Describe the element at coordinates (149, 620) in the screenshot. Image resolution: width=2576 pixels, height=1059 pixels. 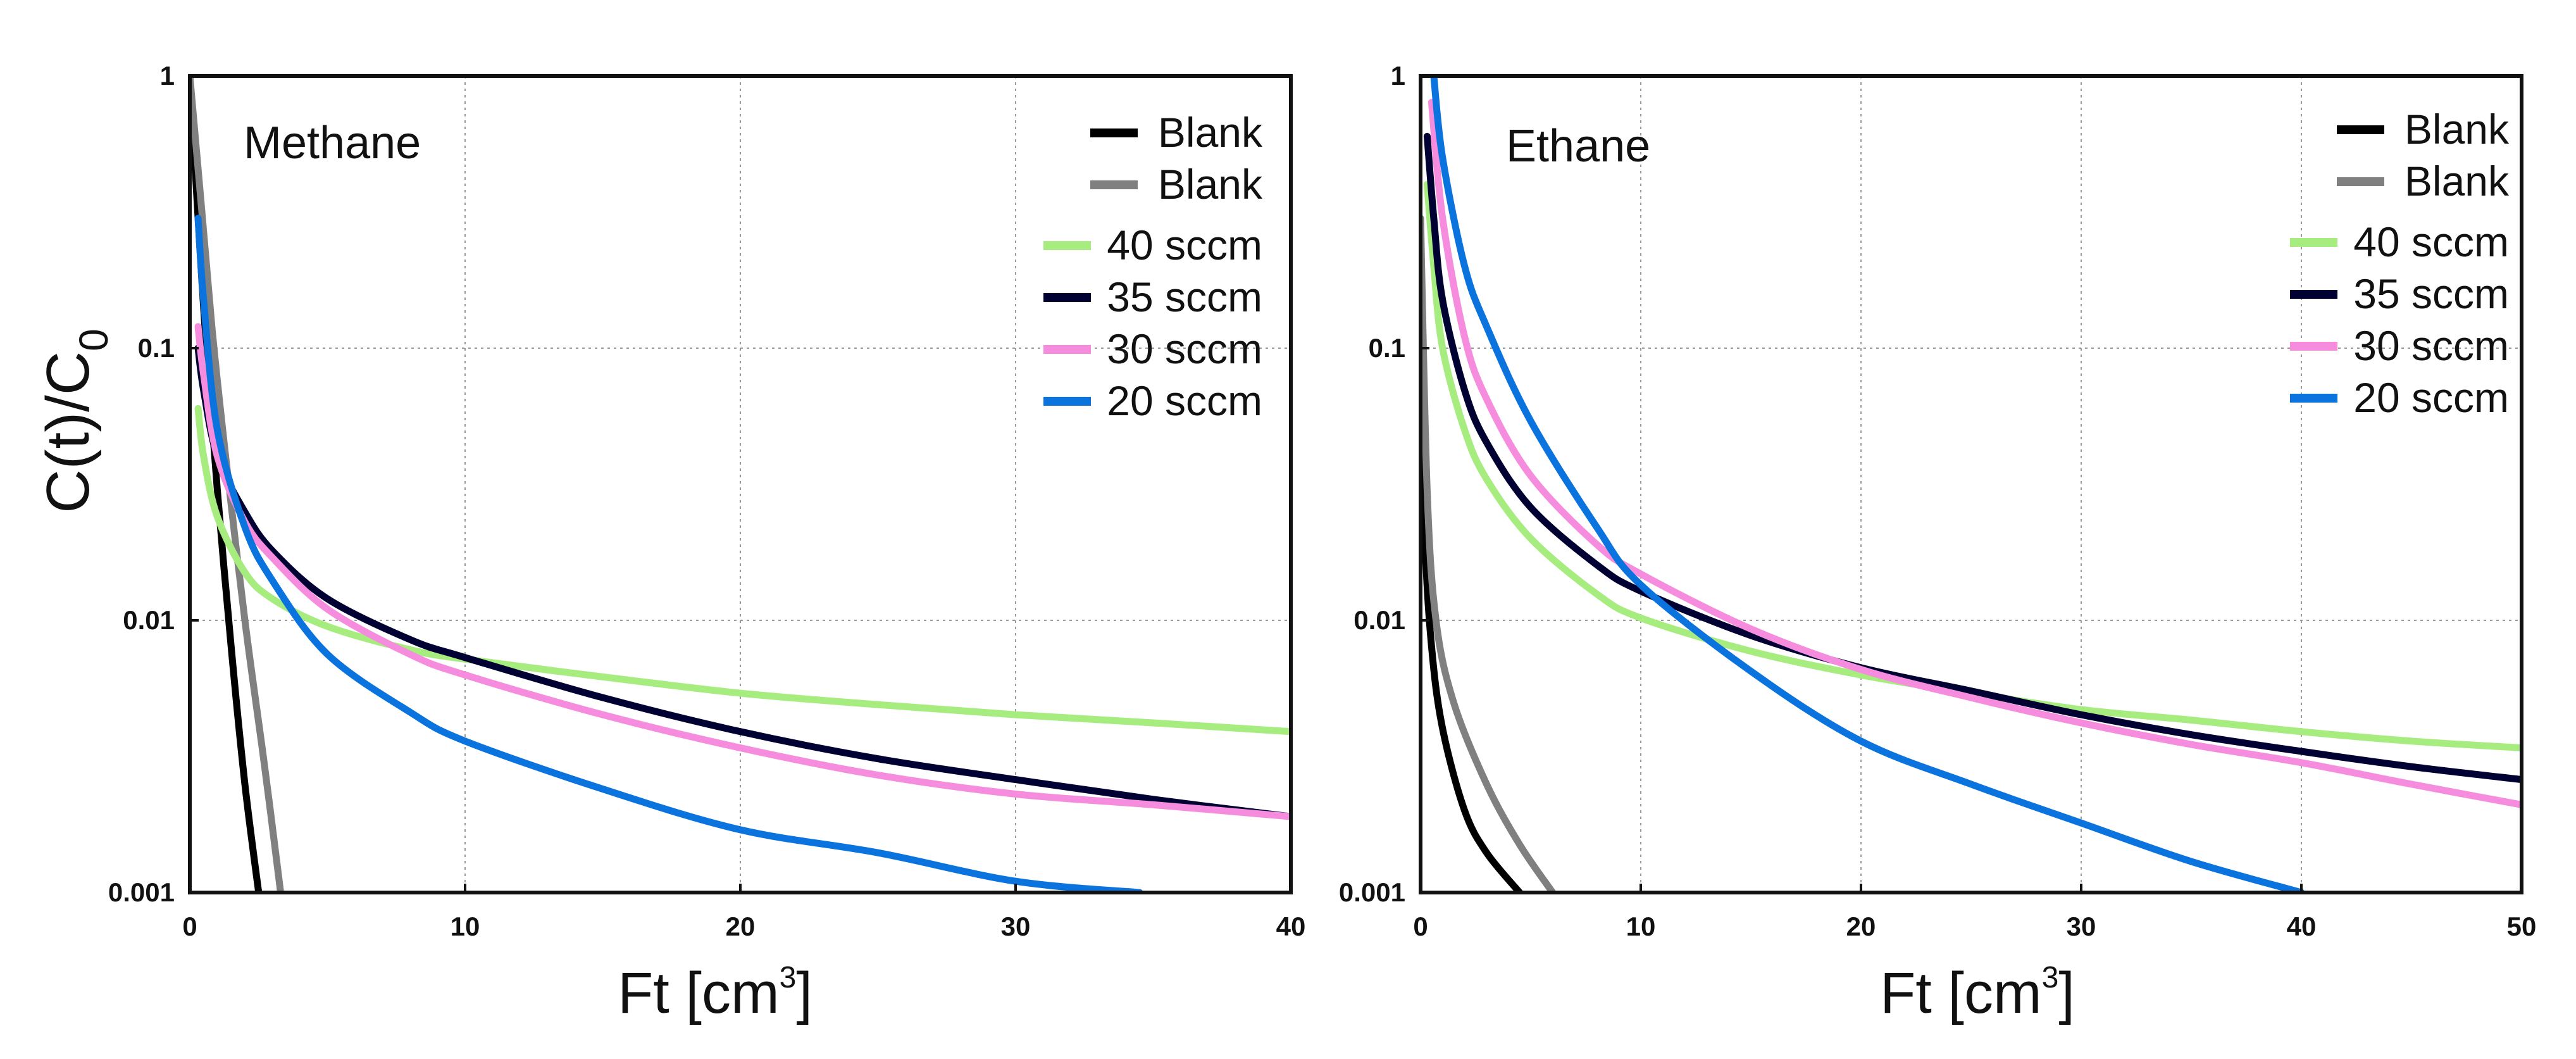
I see `methane-y-tick-label: 0.01` at that location.